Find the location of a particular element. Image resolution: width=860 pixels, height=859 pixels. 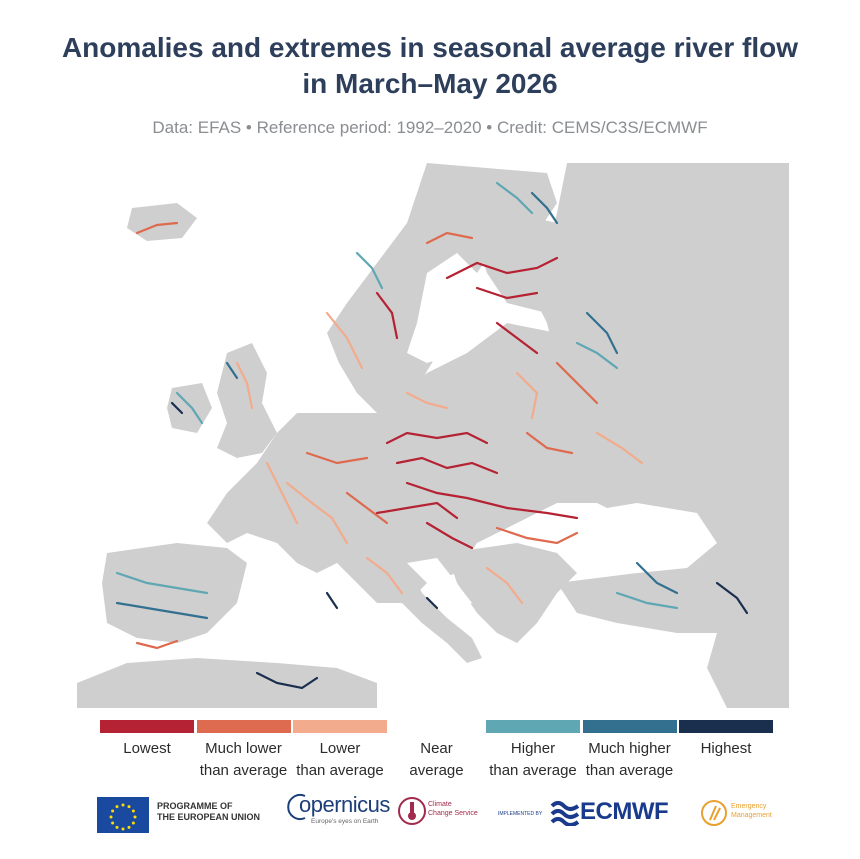

ecmwf-wordmark: ECMWF is located at coordinates (624, 811).